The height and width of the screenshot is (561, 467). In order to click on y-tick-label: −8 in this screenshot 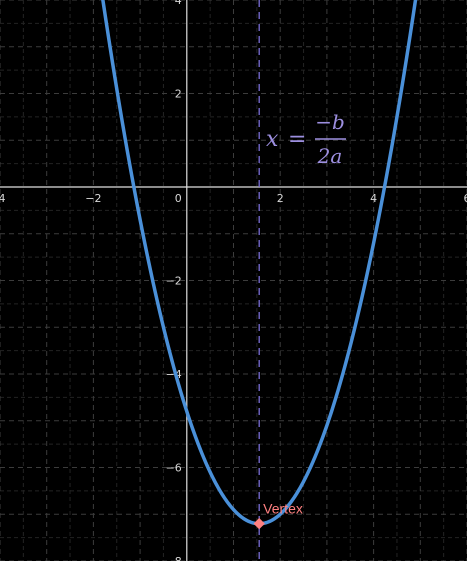, I will do `click(174, 558)`.